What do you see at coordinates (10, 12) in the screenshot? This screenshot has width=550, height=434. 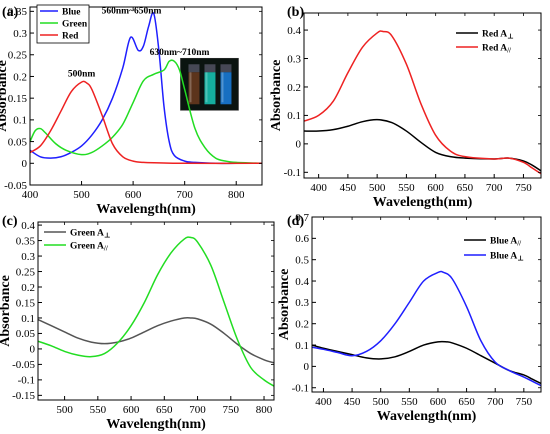 I see `panel-label: (a)` at bounding box center [10, 12].